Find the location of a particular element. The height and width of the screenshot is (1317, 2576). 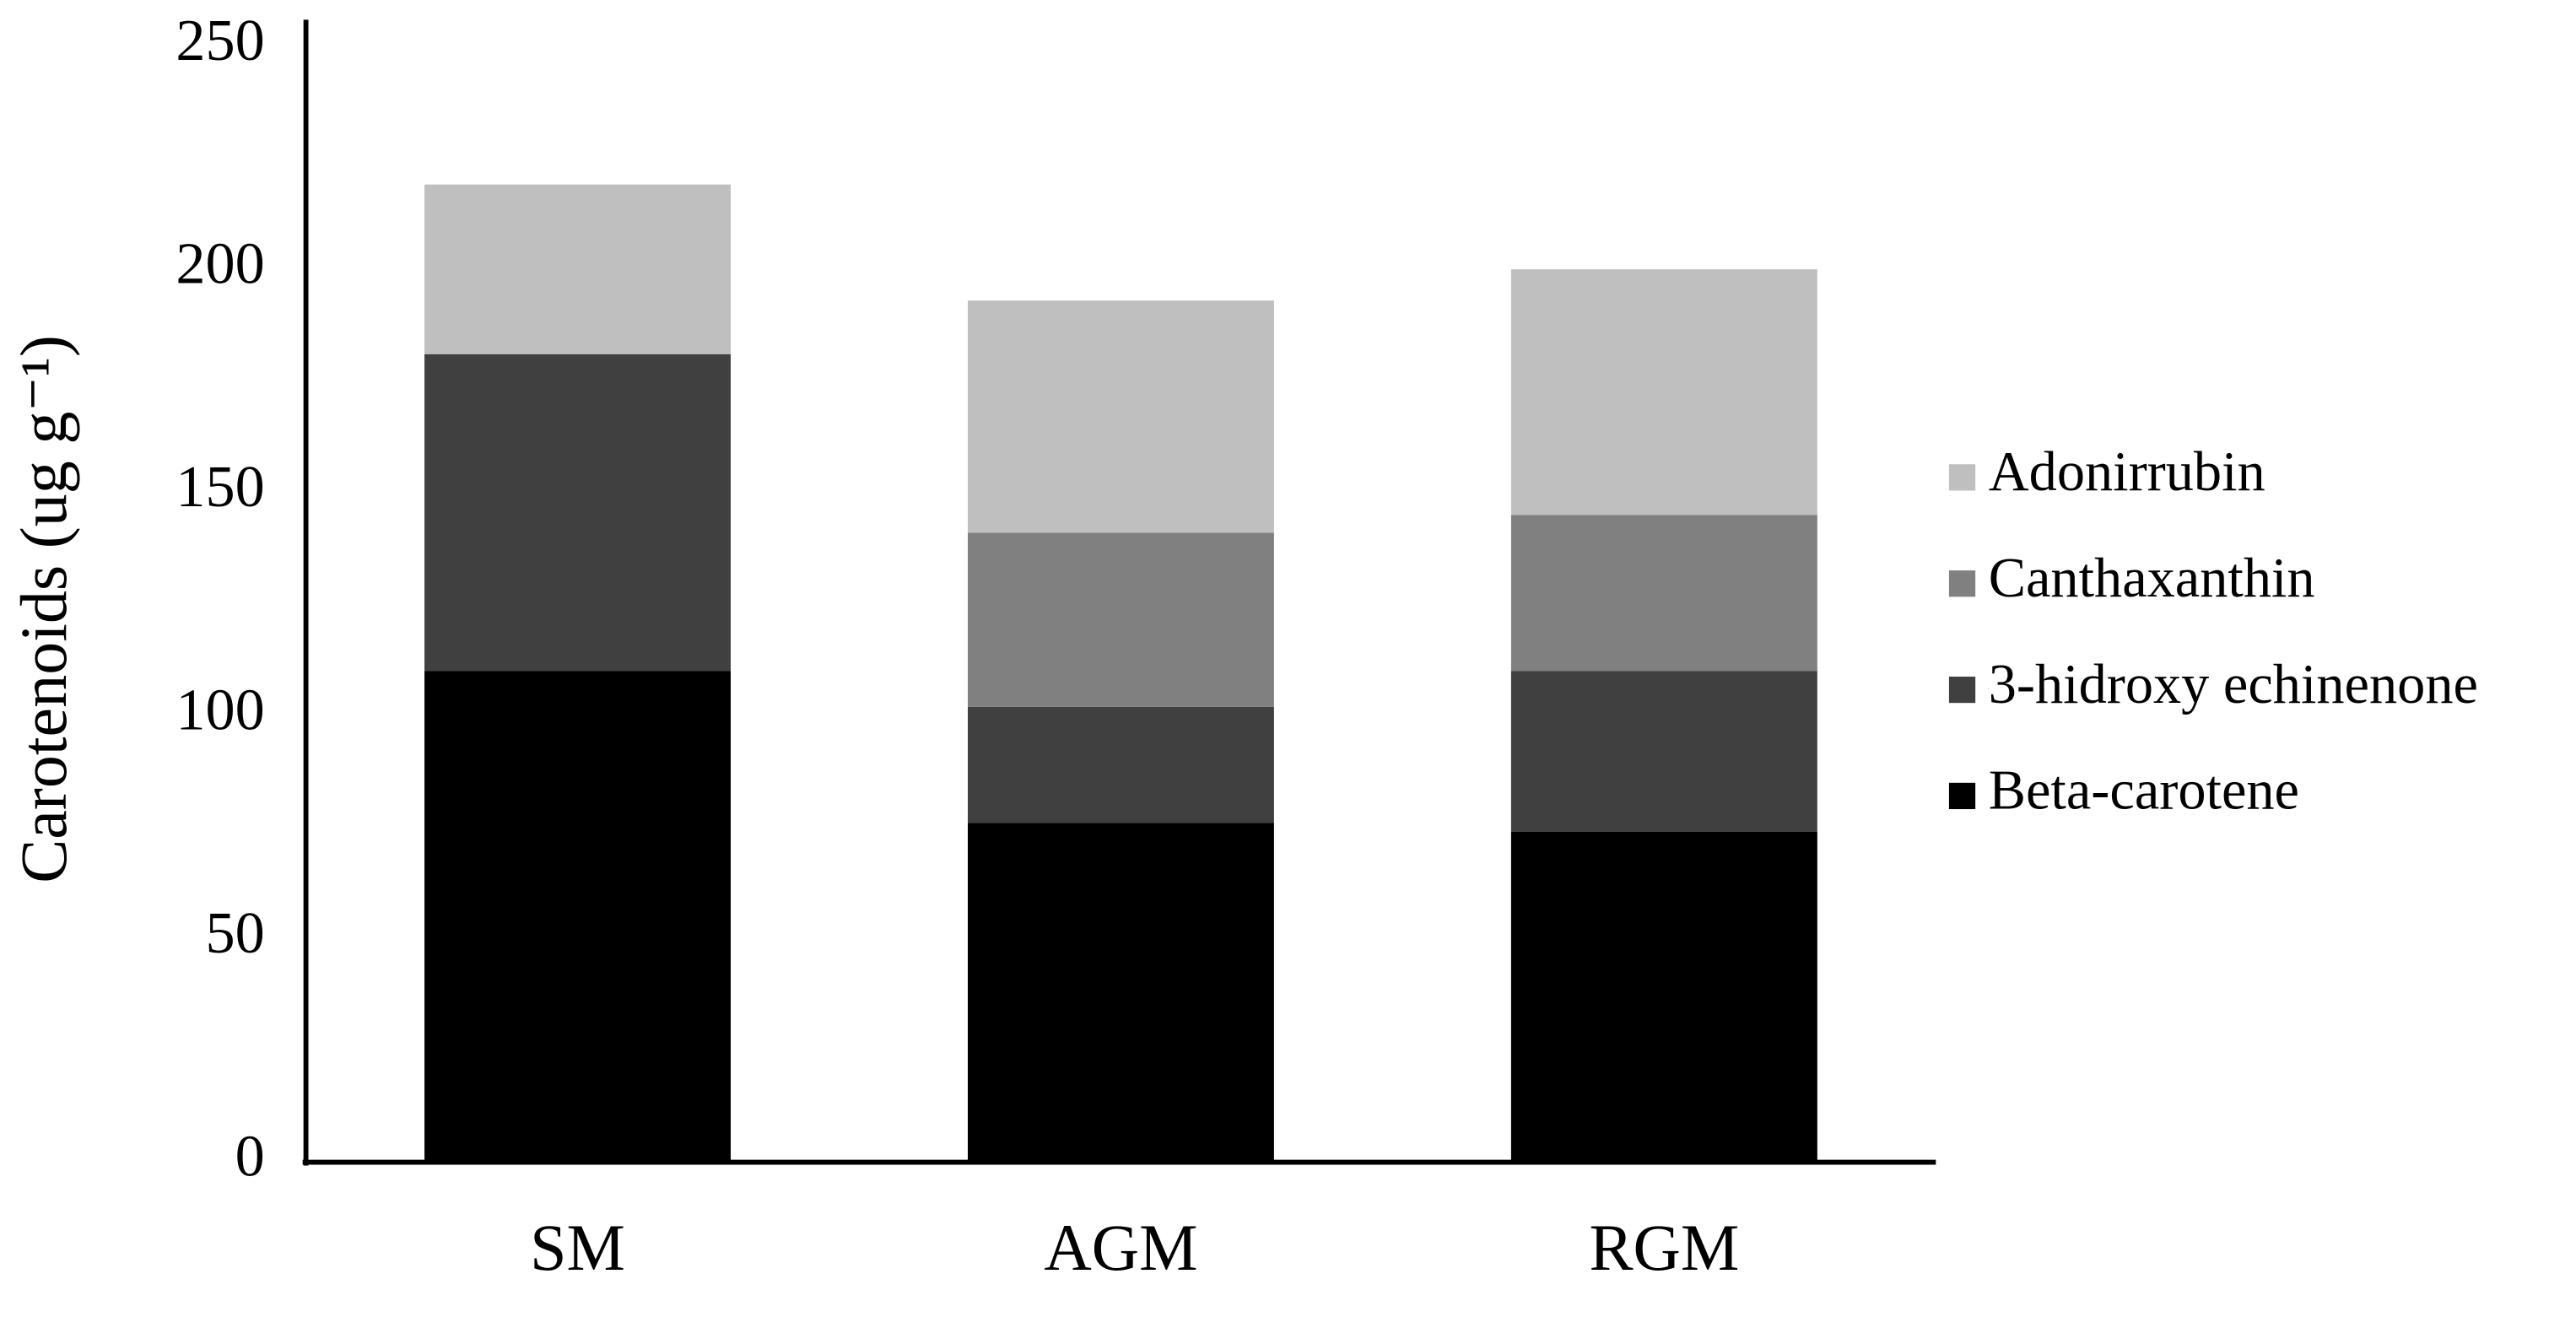

x-tick-label: AGM is located at coordinates (1120, 1247).